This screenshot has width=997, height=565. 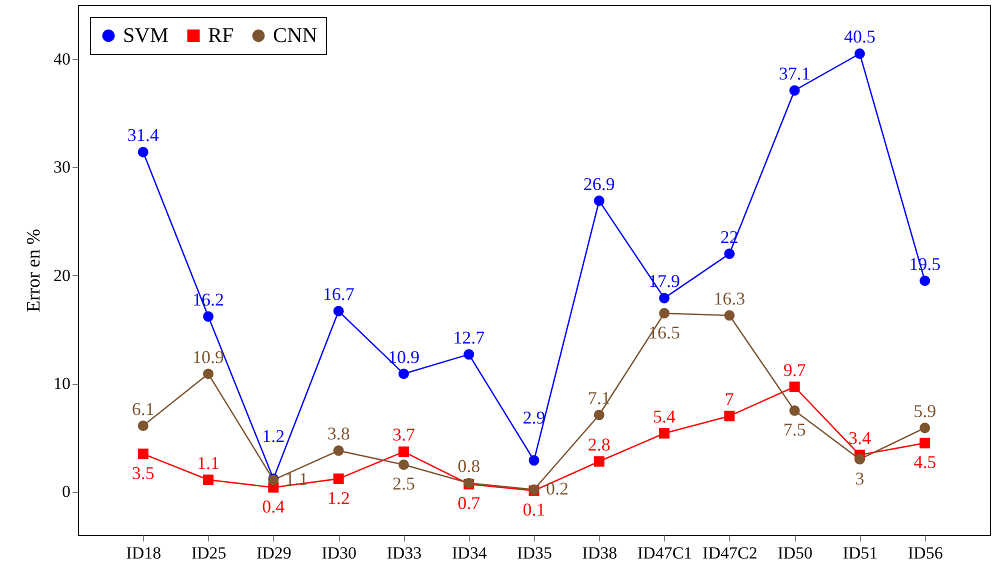 I want to click on data-label: 6.1, so click(x=143, y=408).